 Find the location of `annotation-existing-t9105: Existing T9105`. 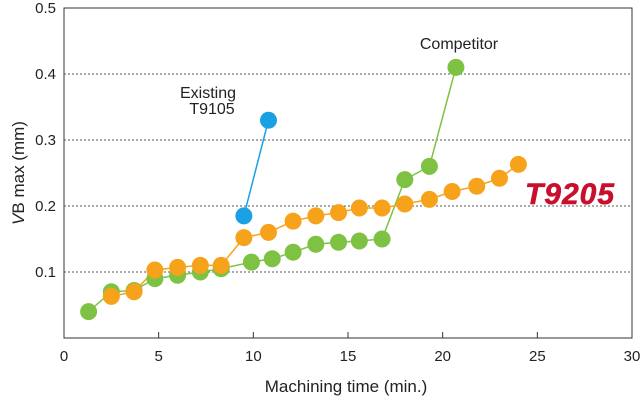

annotation-existing-t9105: Existing T9105 is located at coordinates (208, 101).